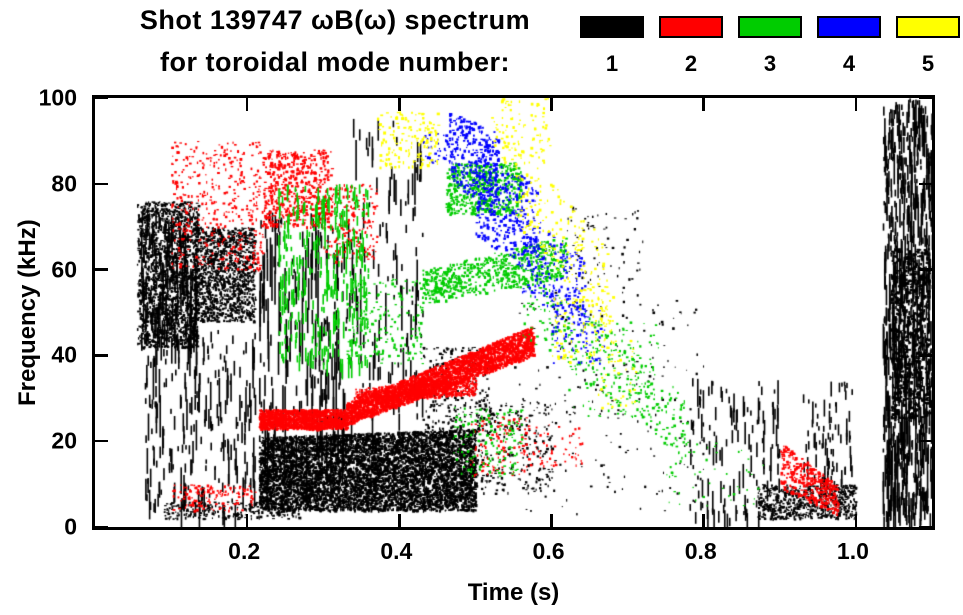 The width and height of the screenshot is (963, 615). Describe the element at coordinates (244, 551) in the screenshot. I see `x-tick-label: 0.2` at that location.